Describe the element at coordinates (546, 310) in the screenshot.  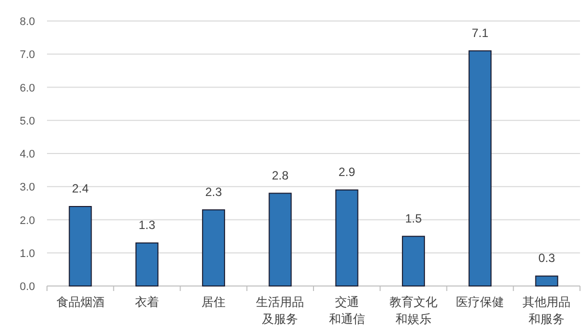
I see `x-tick-label: 其他用品和服务` at that location.